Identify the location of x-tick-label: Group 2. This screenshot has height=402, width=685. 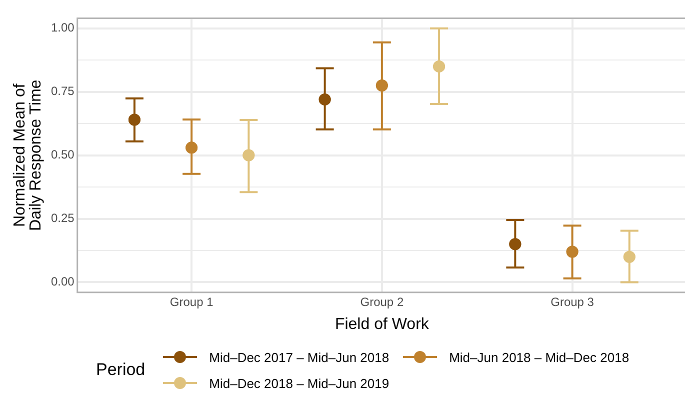
(382, 301).